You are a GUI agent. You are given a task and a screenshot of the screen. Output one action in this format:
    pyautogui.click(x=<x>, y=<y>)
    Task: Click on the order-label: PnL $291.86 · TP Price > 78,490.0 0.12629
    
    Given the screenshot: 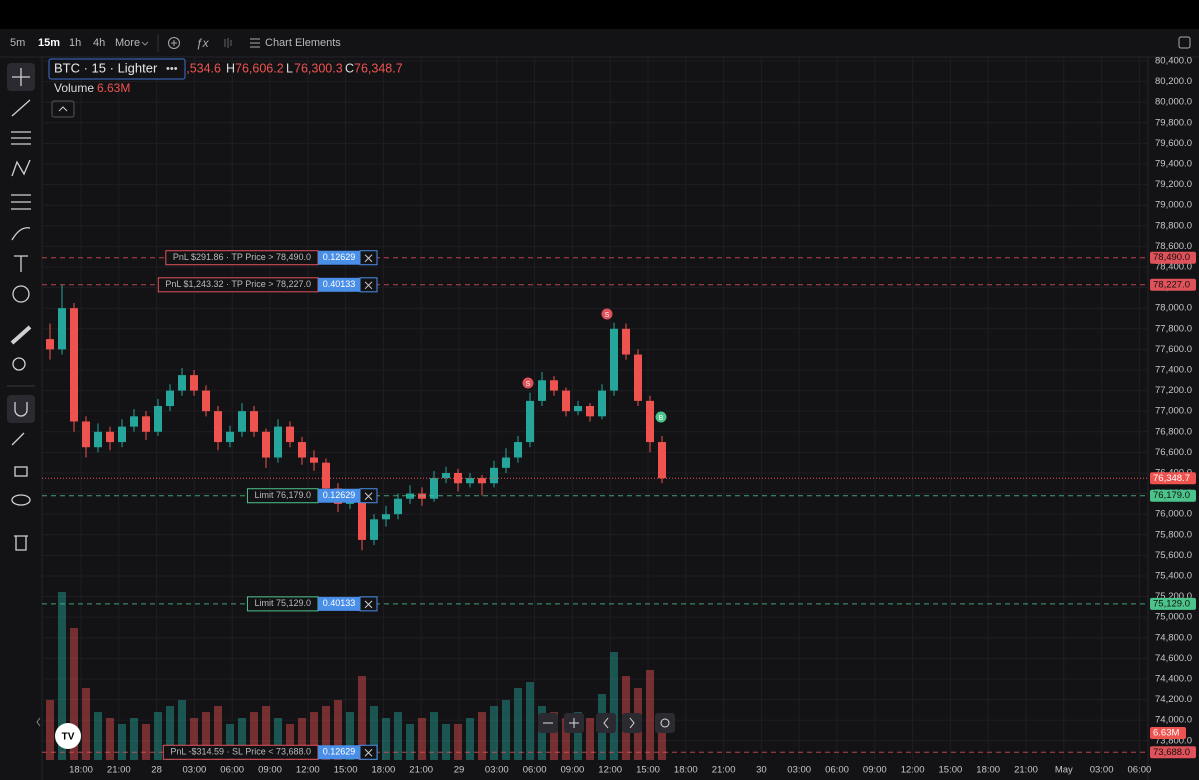 What is the action you would take?
    pyautogui.click(x=271, y=258)
    